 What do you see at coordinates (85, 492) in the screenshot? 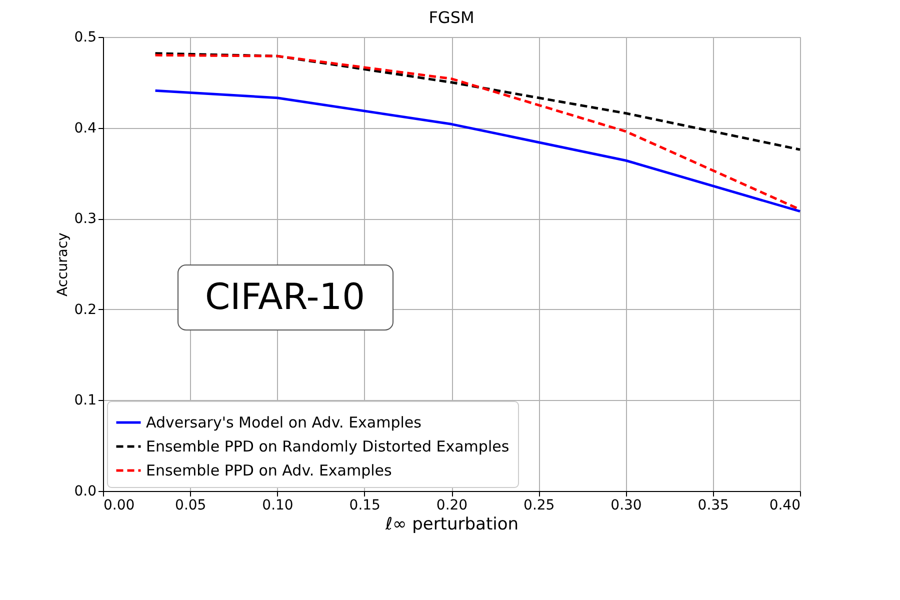
I see `y-tick-label: 0.0` at bounding box center [85, 492].